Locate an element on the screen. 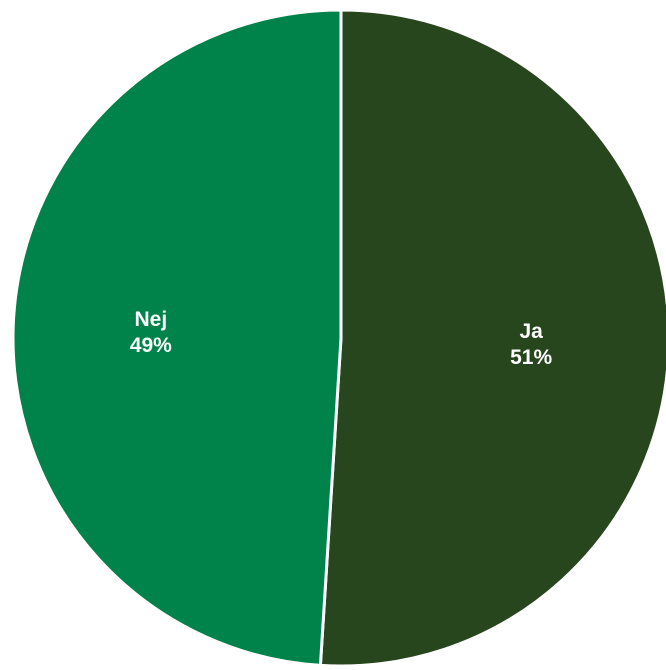 Image resolution: width=666 pixels, height=670 pixels. slice-value-ja: 51% is located at coordinates (531, 357).